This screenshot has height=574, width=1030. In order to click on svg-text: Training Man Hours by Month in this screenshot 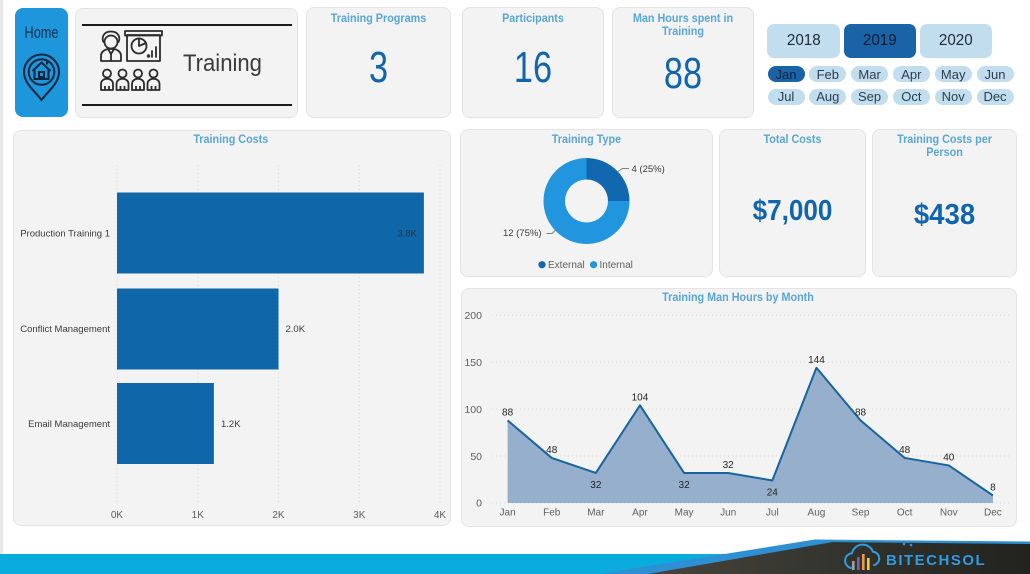, I will do `click(738, 298)`.